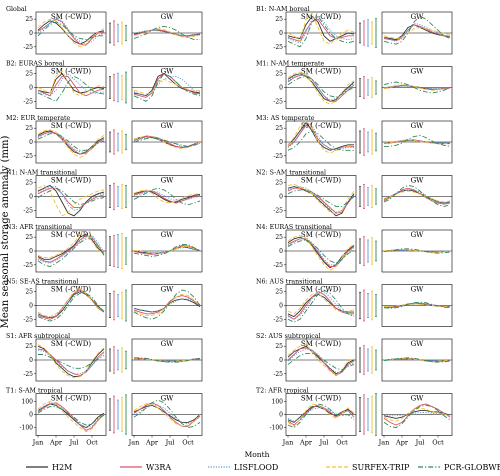  I want to click on legend-item-h2m: H2M, so click(49, 467).